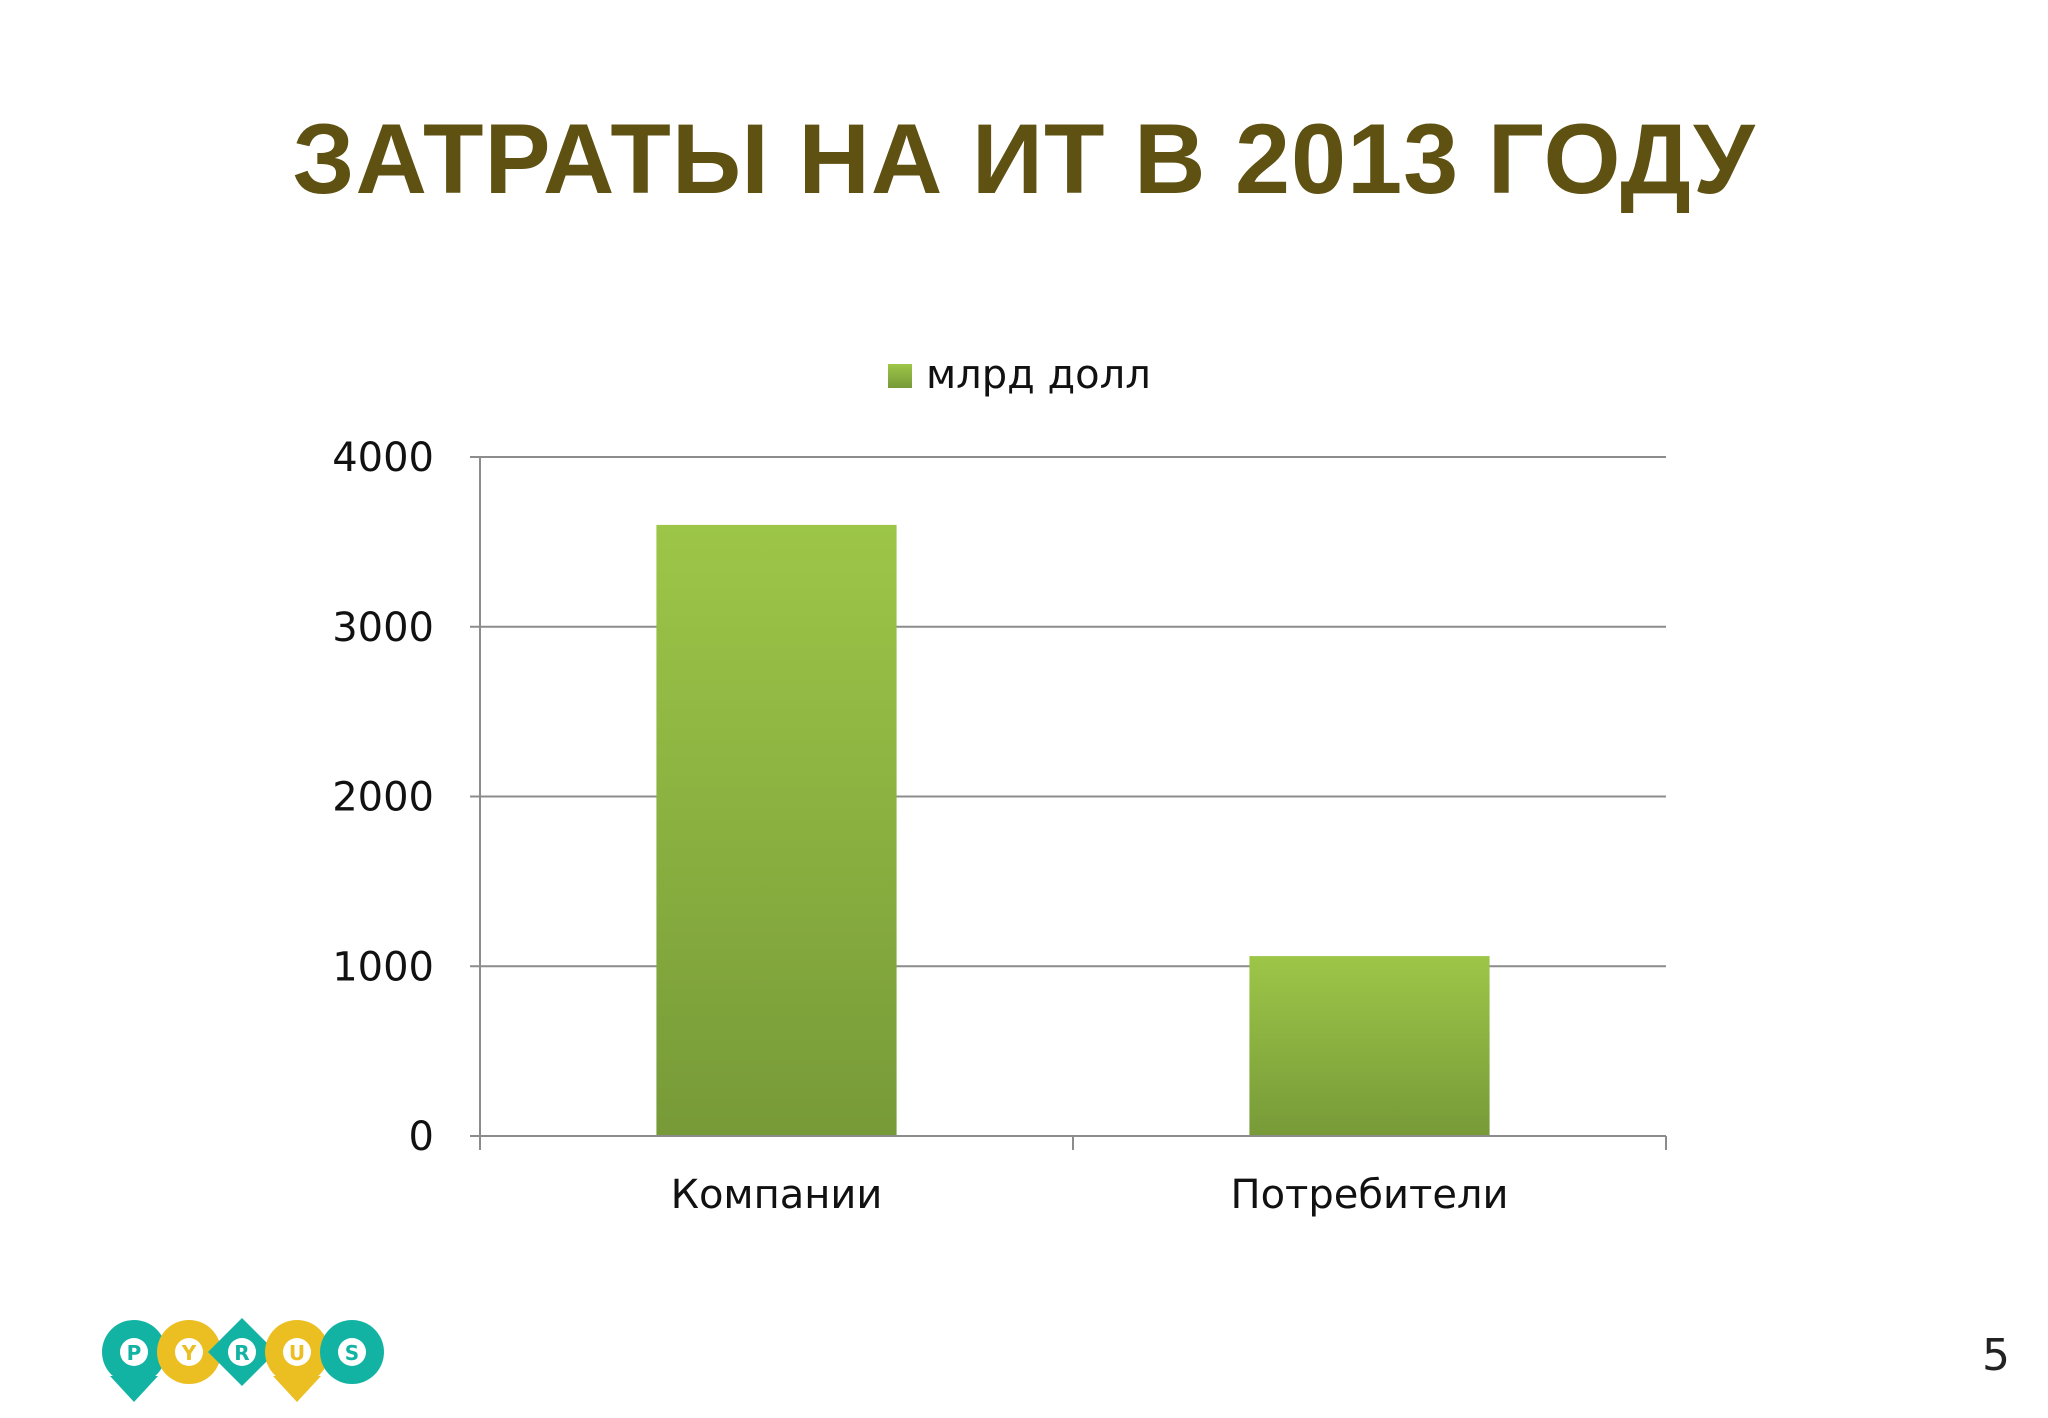  What do you see at coordinates (383, 628) in the screenshot?
I see `y-tick-label: 3000` at bounding box center [383, 628].